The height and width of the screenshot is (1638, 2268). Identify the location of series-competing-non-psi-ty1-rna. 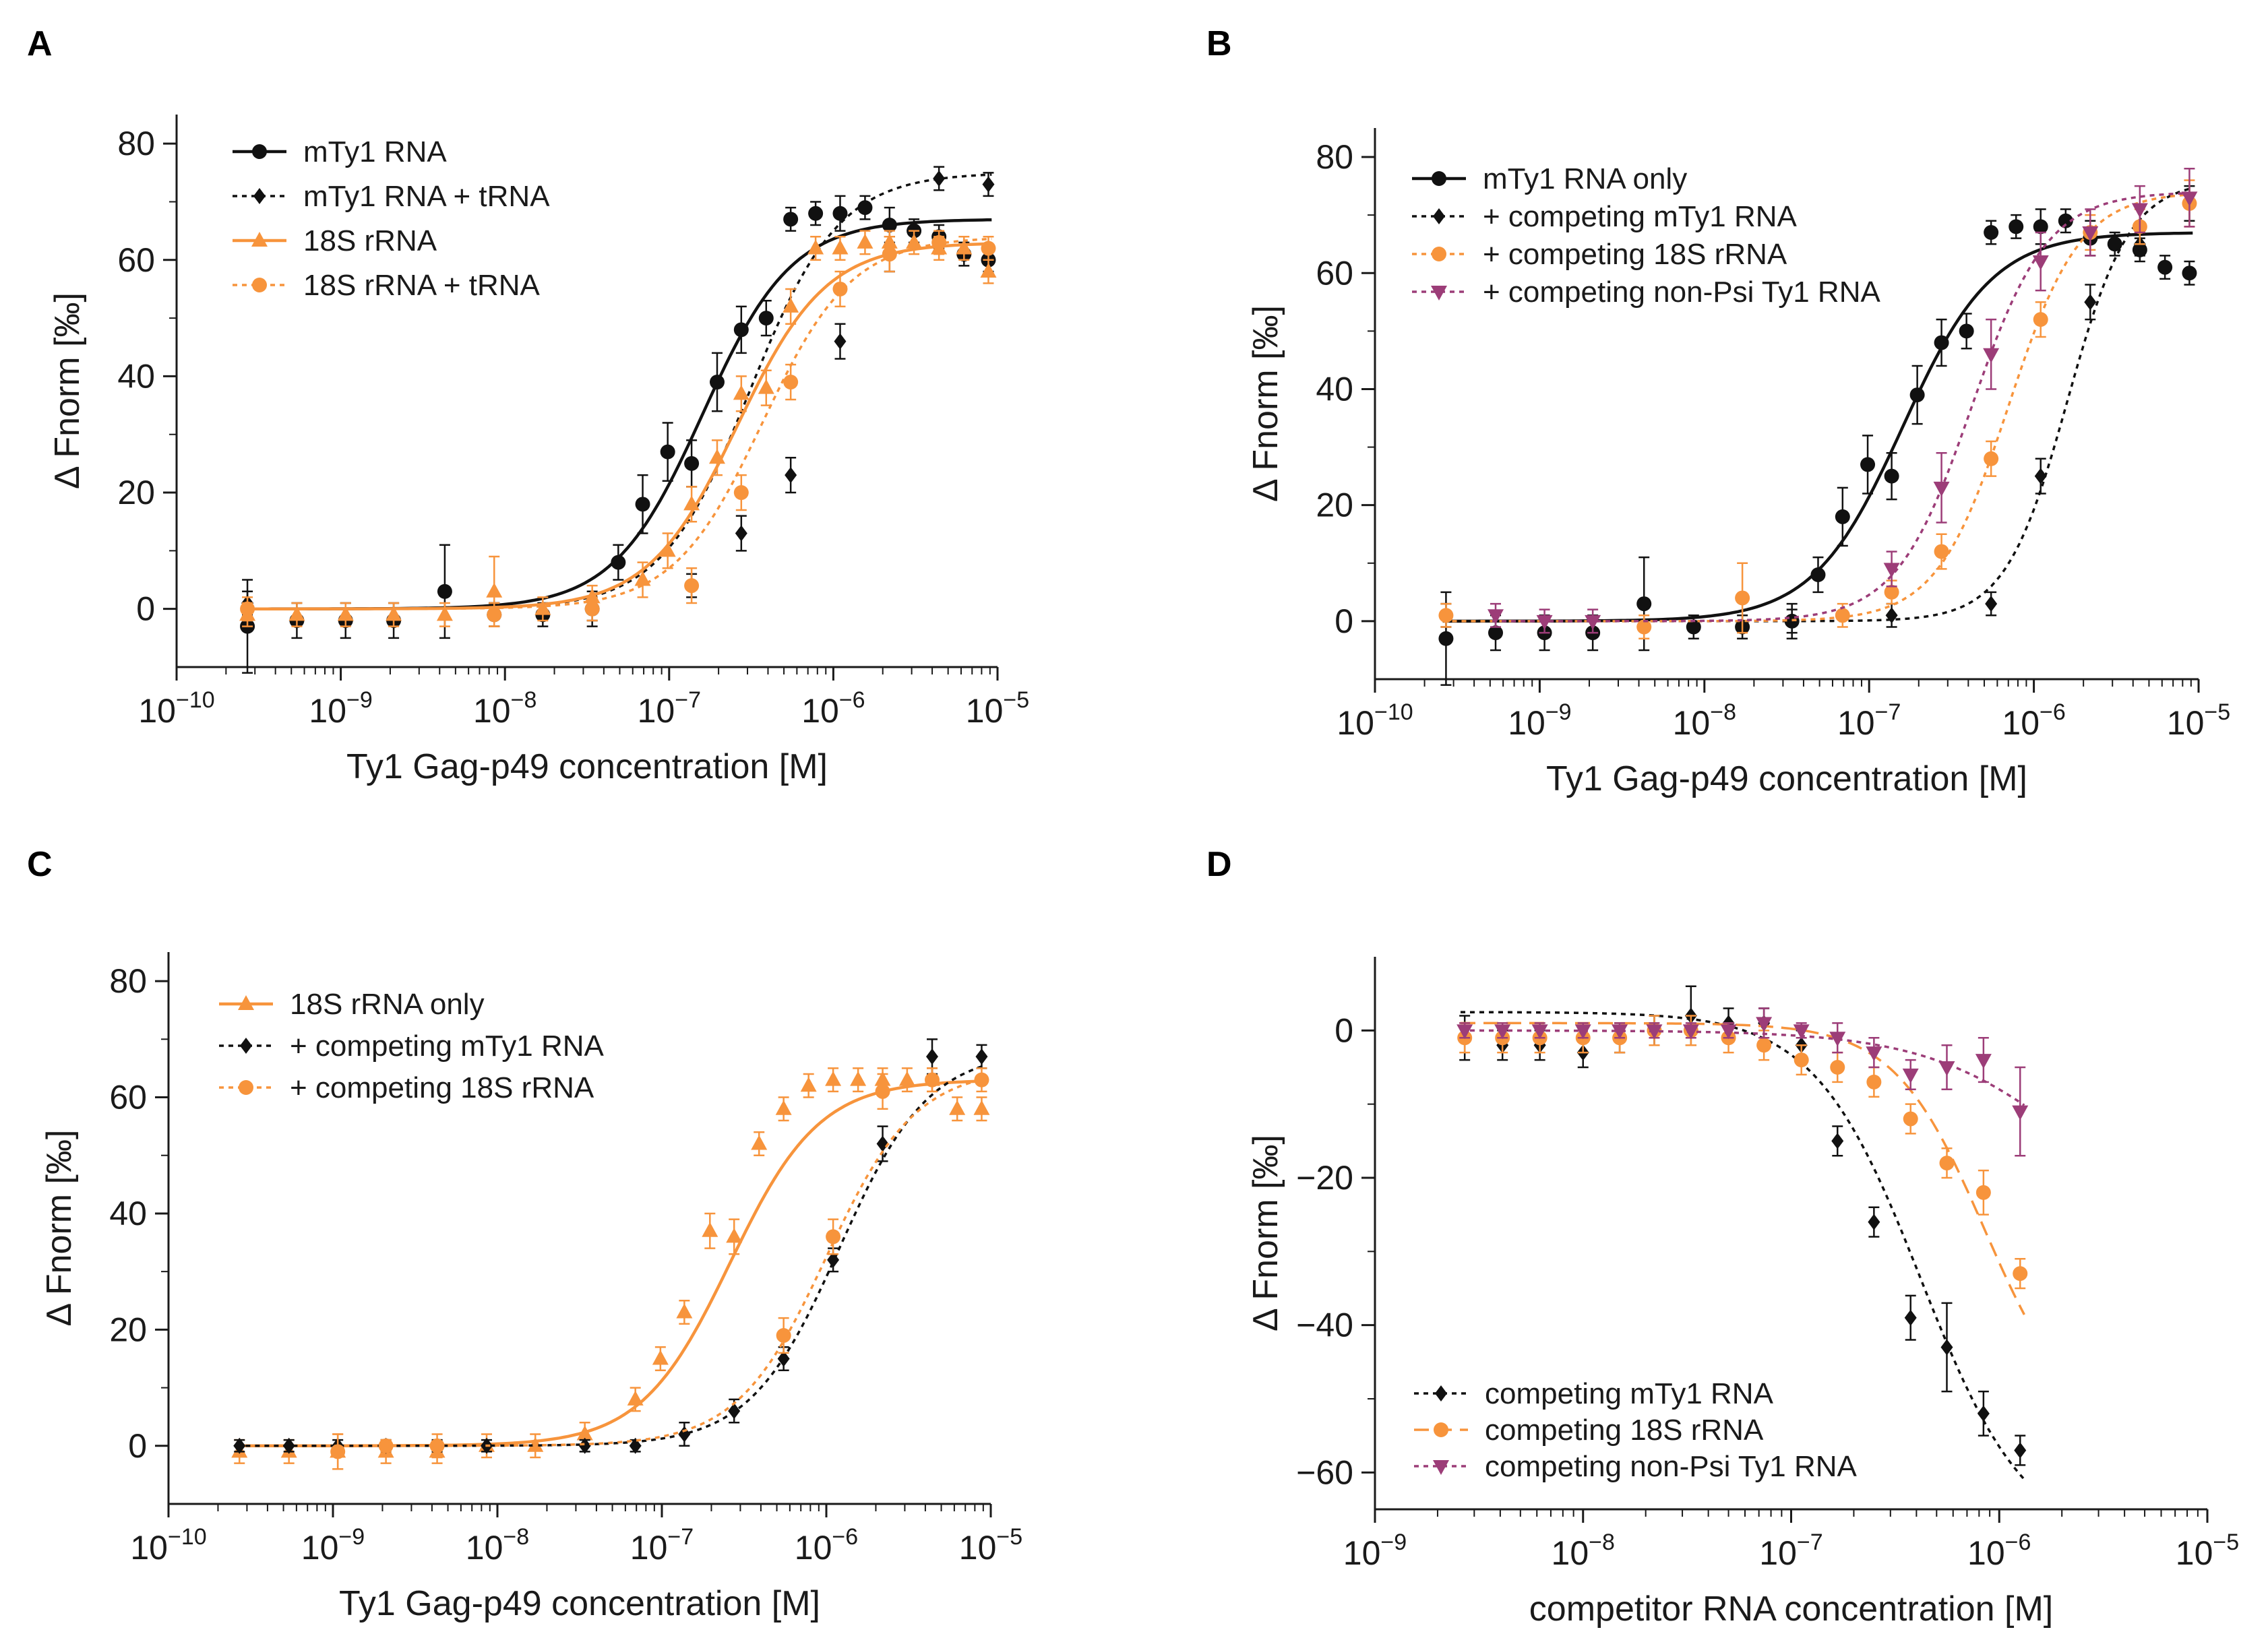
(1743, 1082).